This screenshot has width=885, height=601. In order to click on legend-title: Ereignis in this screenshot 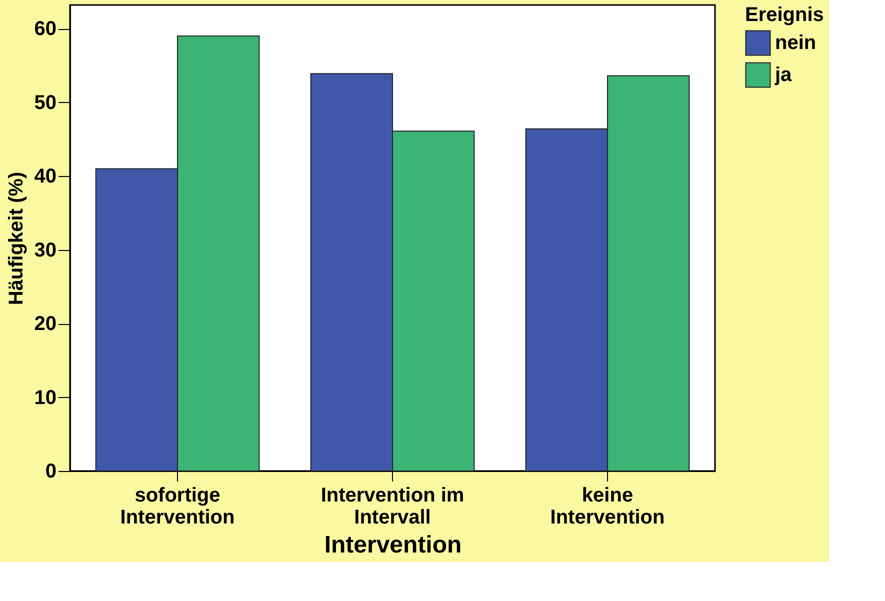, I will do `click(784, 15)`.